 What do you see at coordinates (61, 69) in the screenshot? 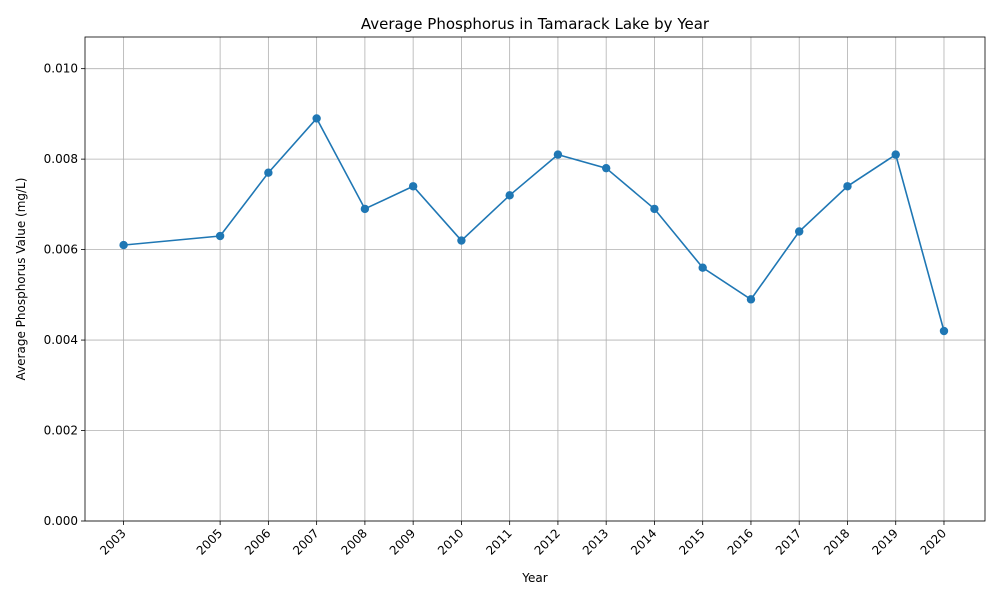
I see `y-tick-label: 0.010` at bounding box center [61, 69].